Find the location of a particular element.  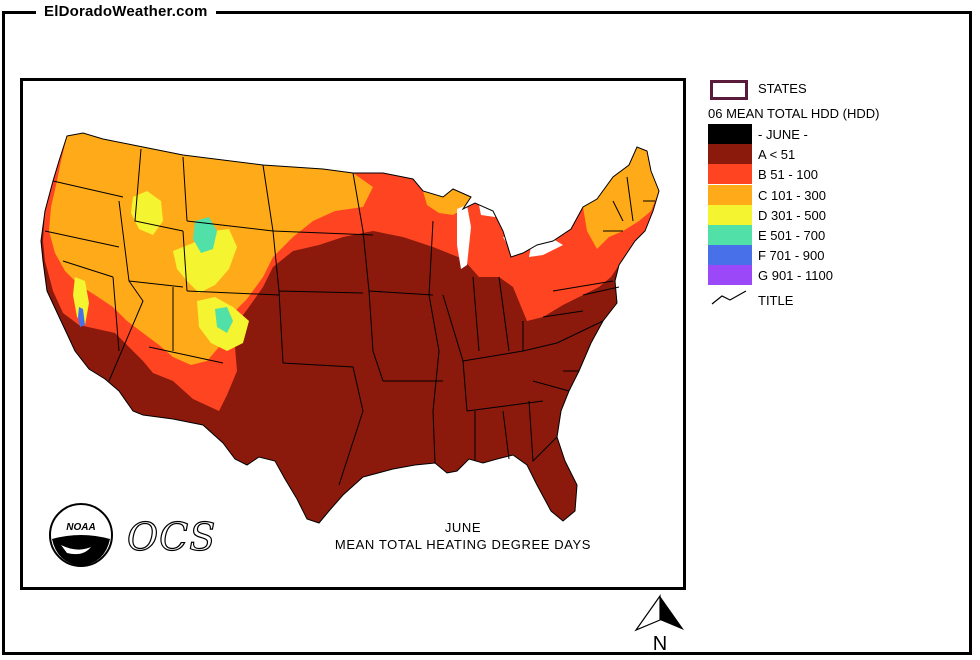

map-month: JUNE is located at coordinates (463, 527).